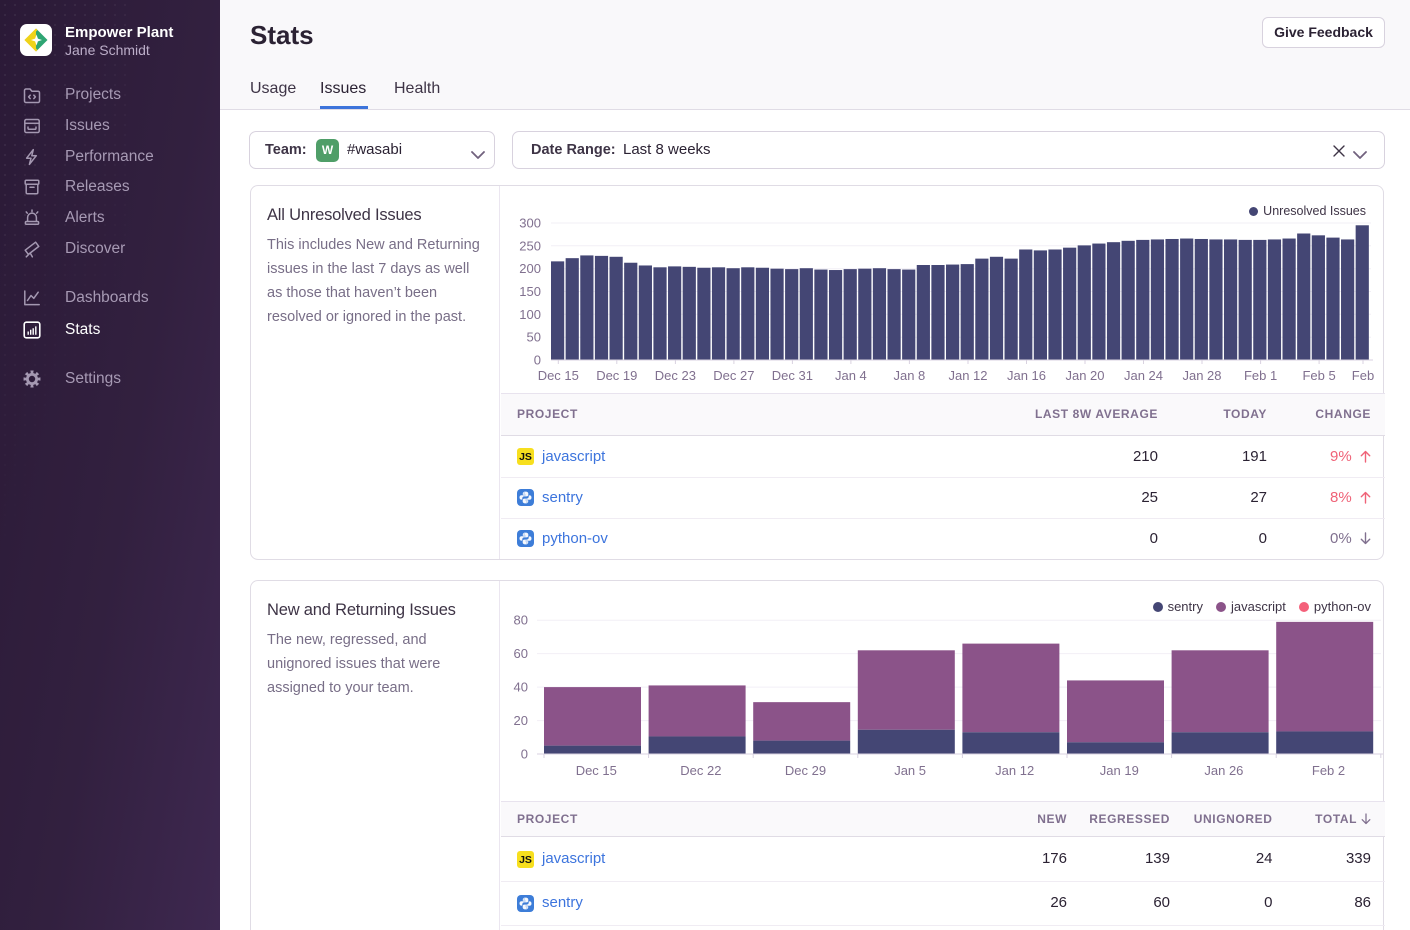 The width and height of the screenshot is (1410, 930). What do you see at coordinates (909, 375) in the screenshot?
I see `svg-text: Jan 8` at bounding box center [909, 375].